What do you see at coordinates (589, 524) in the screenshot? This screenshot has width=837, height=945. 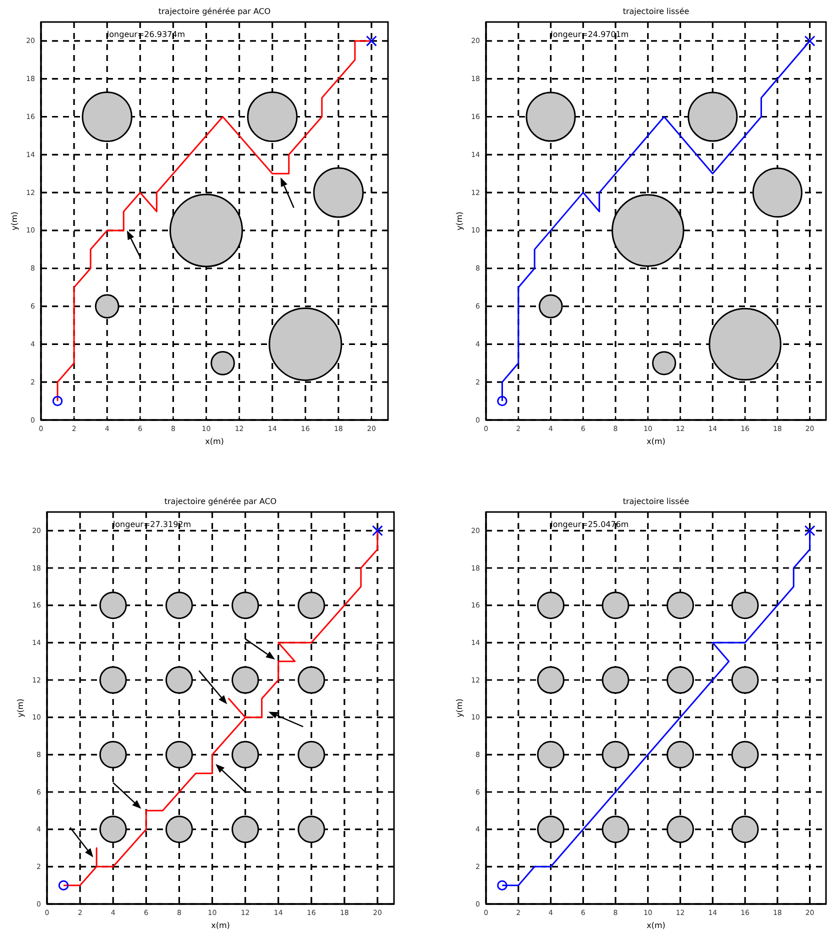 I see `annotation: longeur=25.0476m` at bounding box center [589, 524].